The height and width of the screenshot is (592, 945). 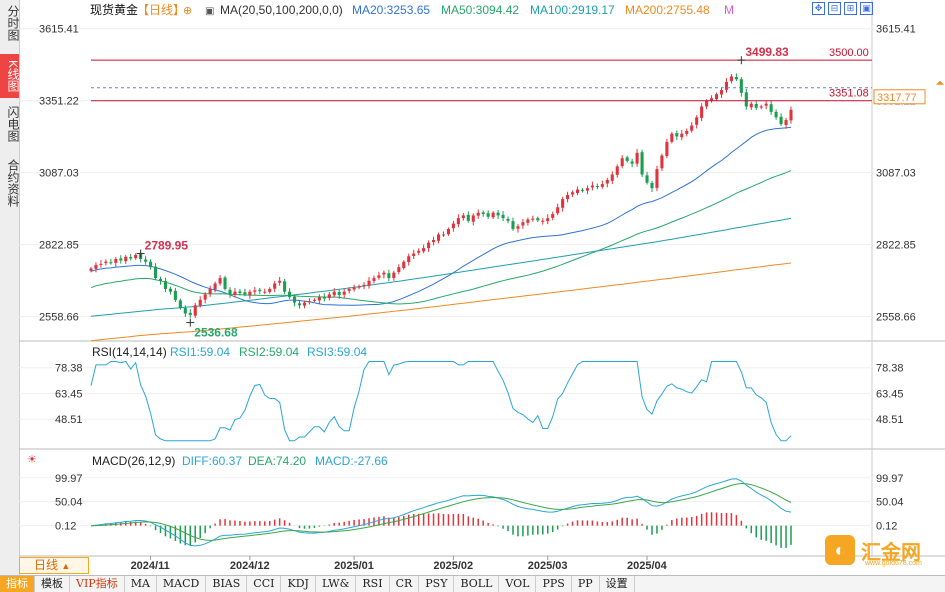 I want to click on current-price-box, so click(x=899, y=97).